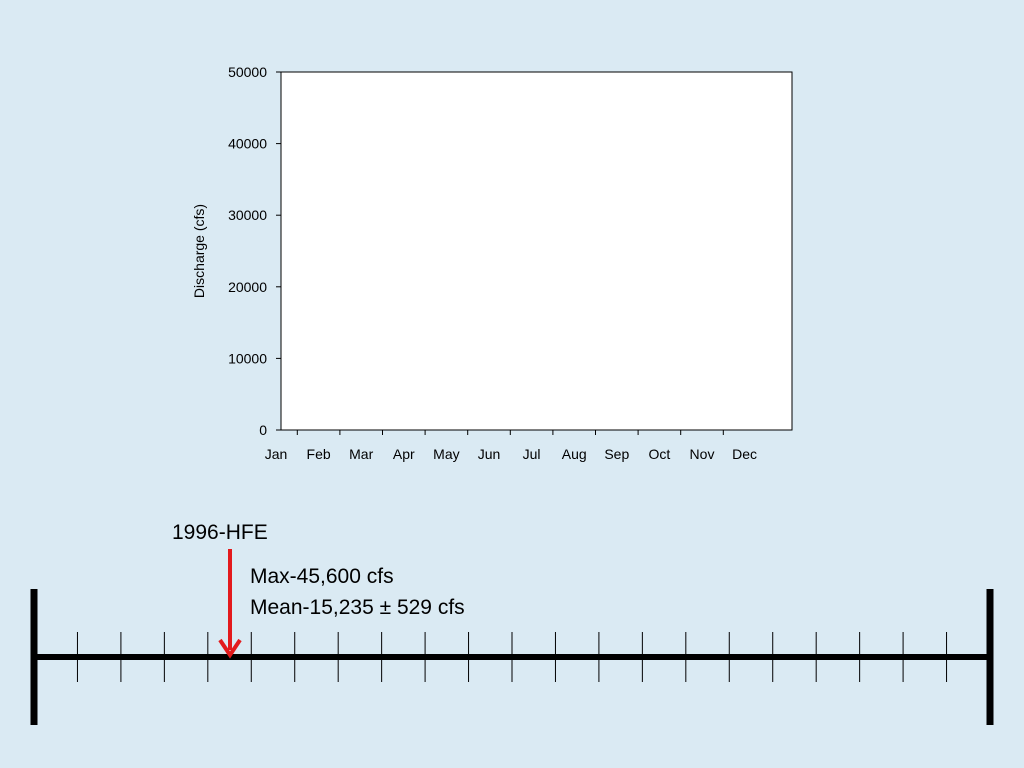 This screenshot has width=1024, height=768. I want to click on x-tick-label: Jul, so click(532, 454).